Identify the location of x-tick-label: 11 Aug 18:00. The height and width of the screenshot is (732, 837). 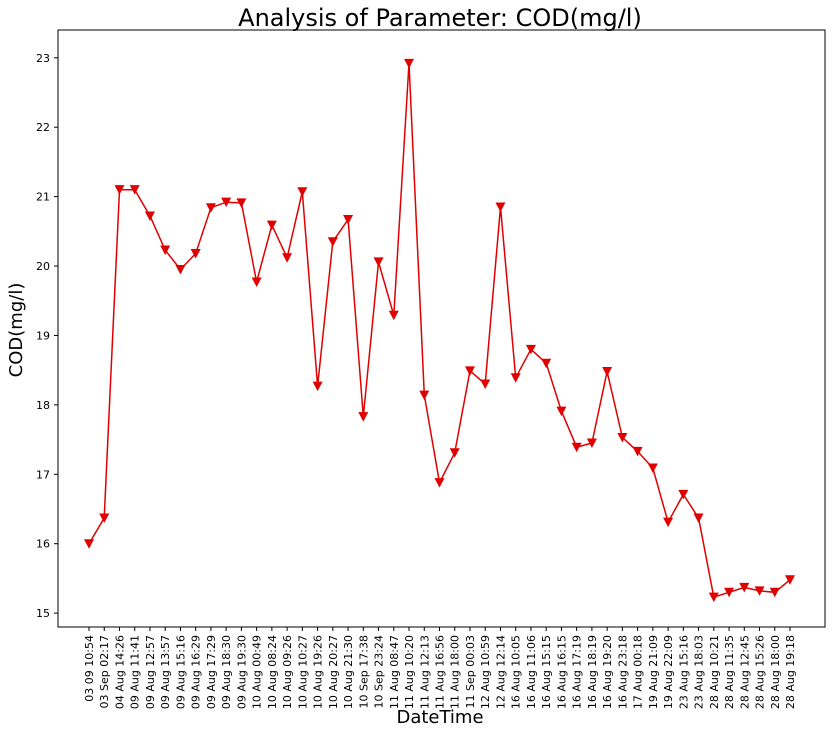
(455, 672).